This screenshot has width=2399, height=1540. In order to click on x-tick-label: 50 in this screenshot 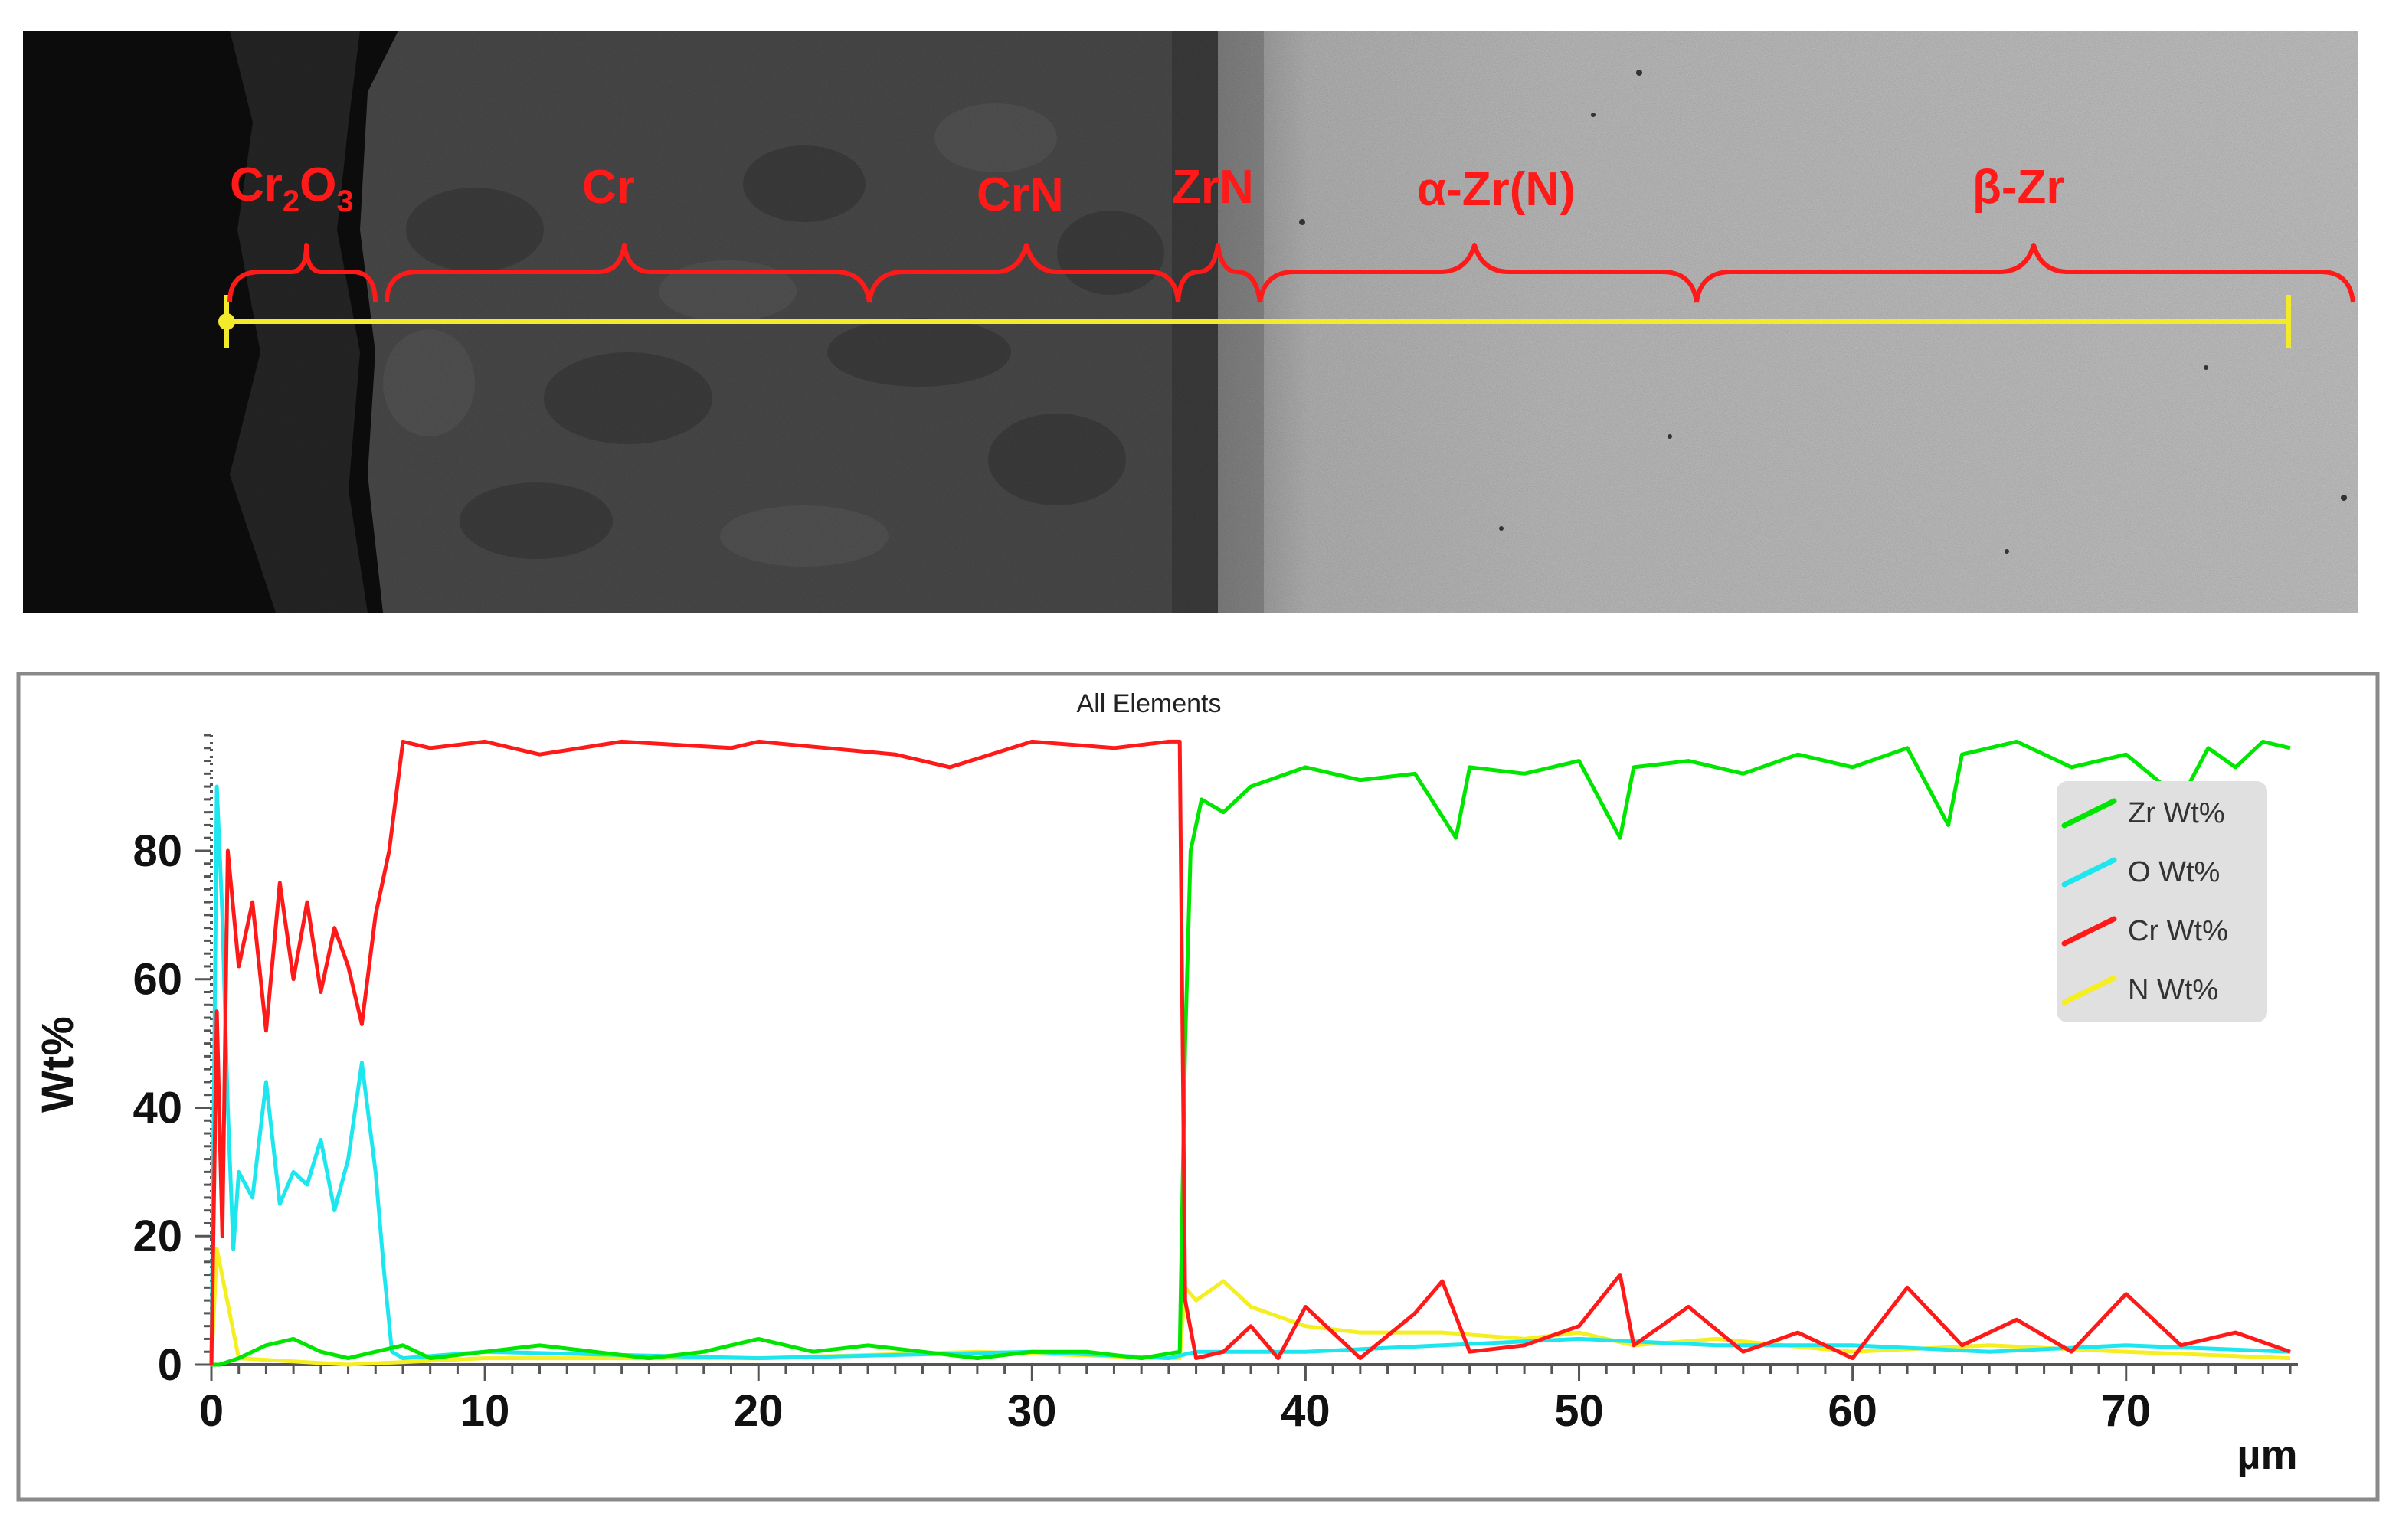, I will do `click(1579, 1411)`.